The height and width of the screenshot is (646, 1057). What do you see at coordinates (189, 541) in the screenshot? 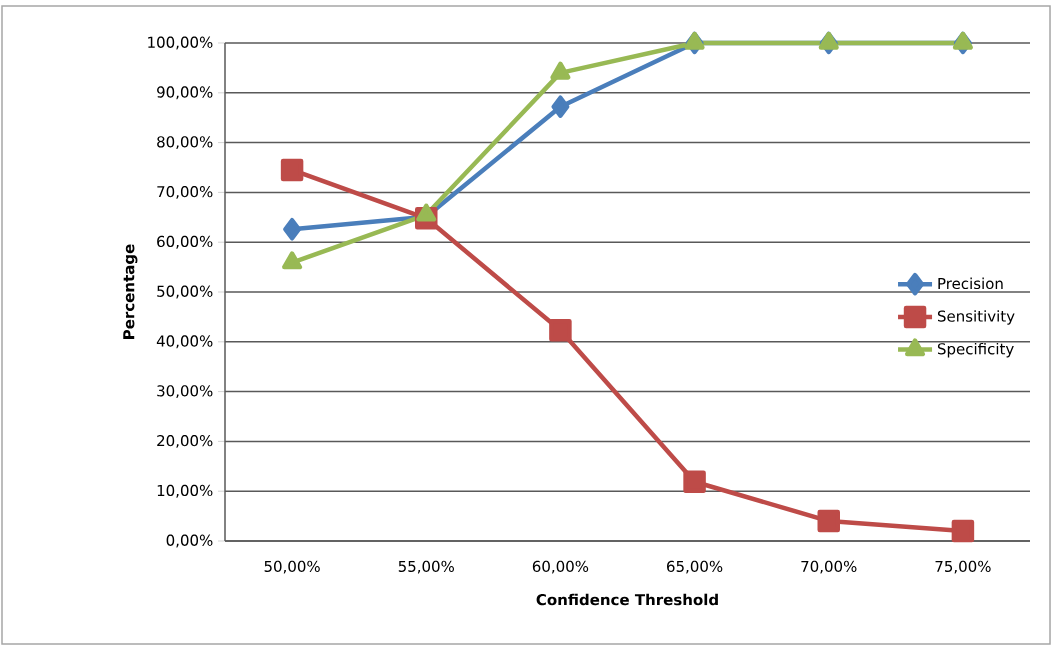
I see `y-tick-label: 0,00%` at bounding box center [189, 541].